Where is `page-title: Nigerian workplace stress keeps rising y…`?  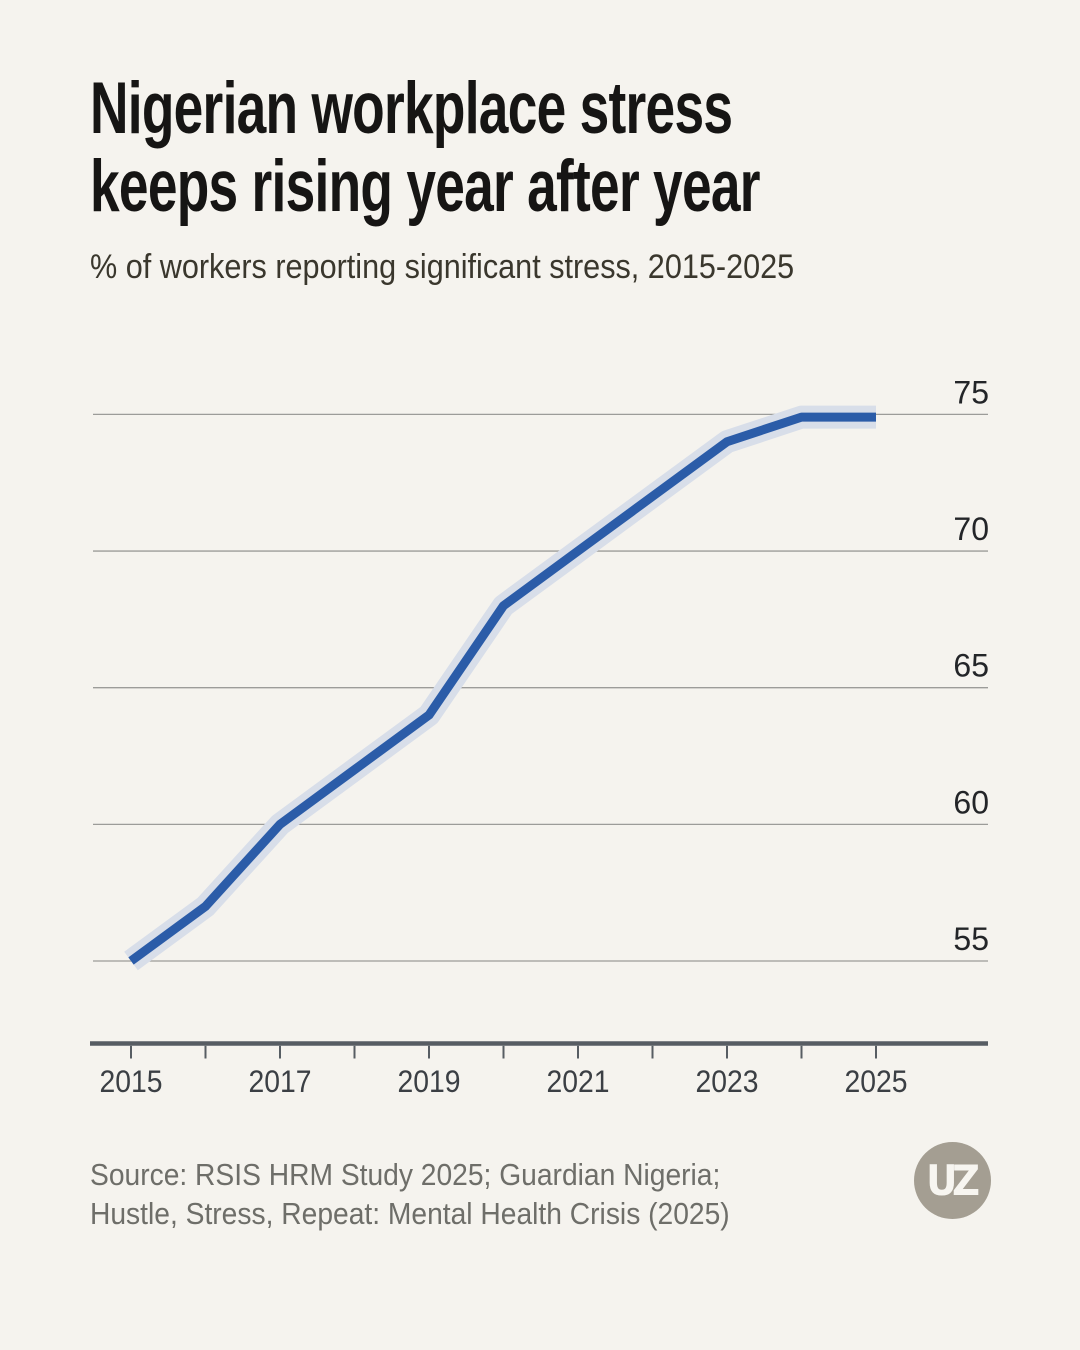
page-title: Nigerian workplace stress keeps rising y… is located at coordinates (425, 147).